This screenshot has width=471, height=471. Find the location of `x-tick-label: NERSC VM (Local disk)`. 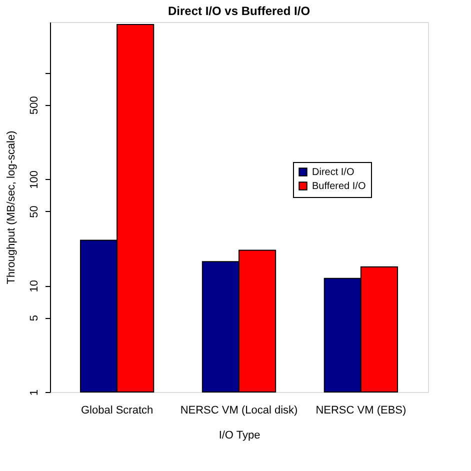

x-tick-label: NERSC VM (Local disk) is located at coordinates (239, 410).